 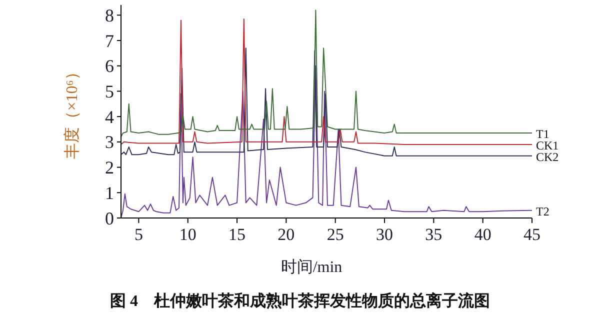 I want to click on x-tick-label: 10, so click(x=187, y=234).